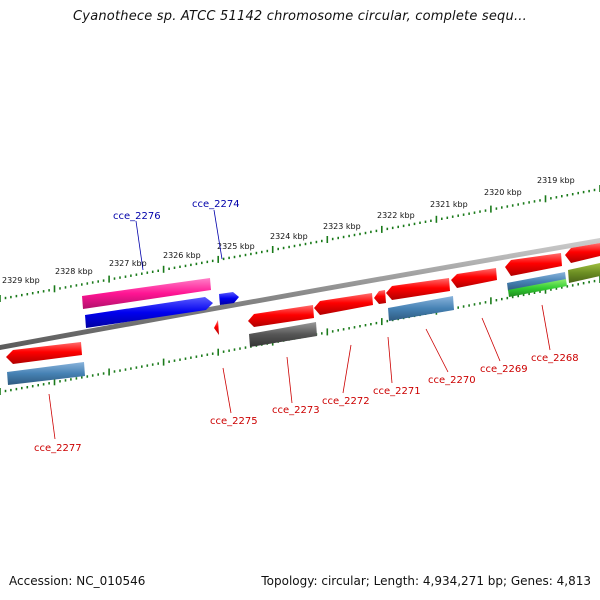 The width and height of the screenshot is (600, 600). I want to click on gene-label-cce-2275: cce_2275, so click(234, 421).